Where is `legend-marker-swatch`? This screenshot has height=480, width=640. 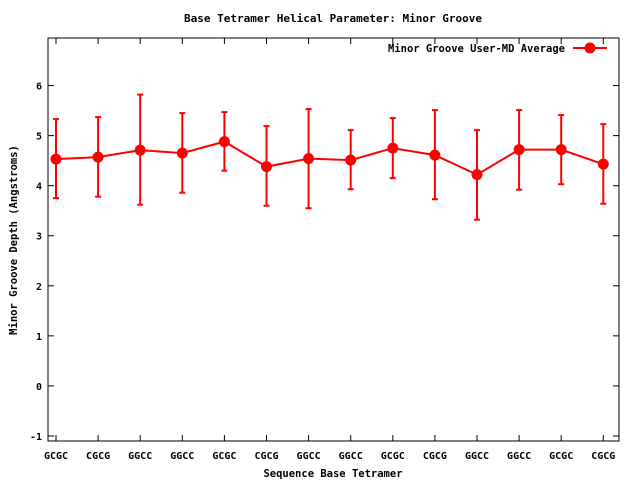 legend-marker-swatch is located at coordinates (590, 48).